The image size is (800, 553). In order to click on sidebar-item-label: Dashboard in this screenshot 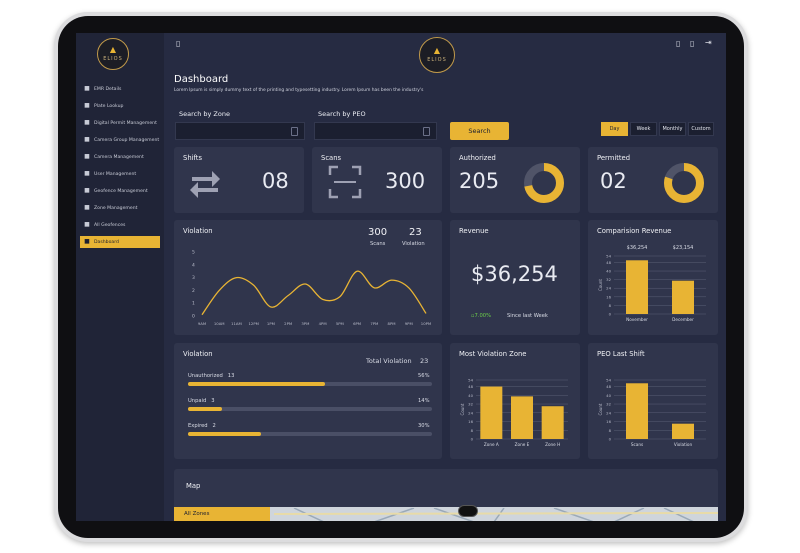, I will do `click(106, 242)`.